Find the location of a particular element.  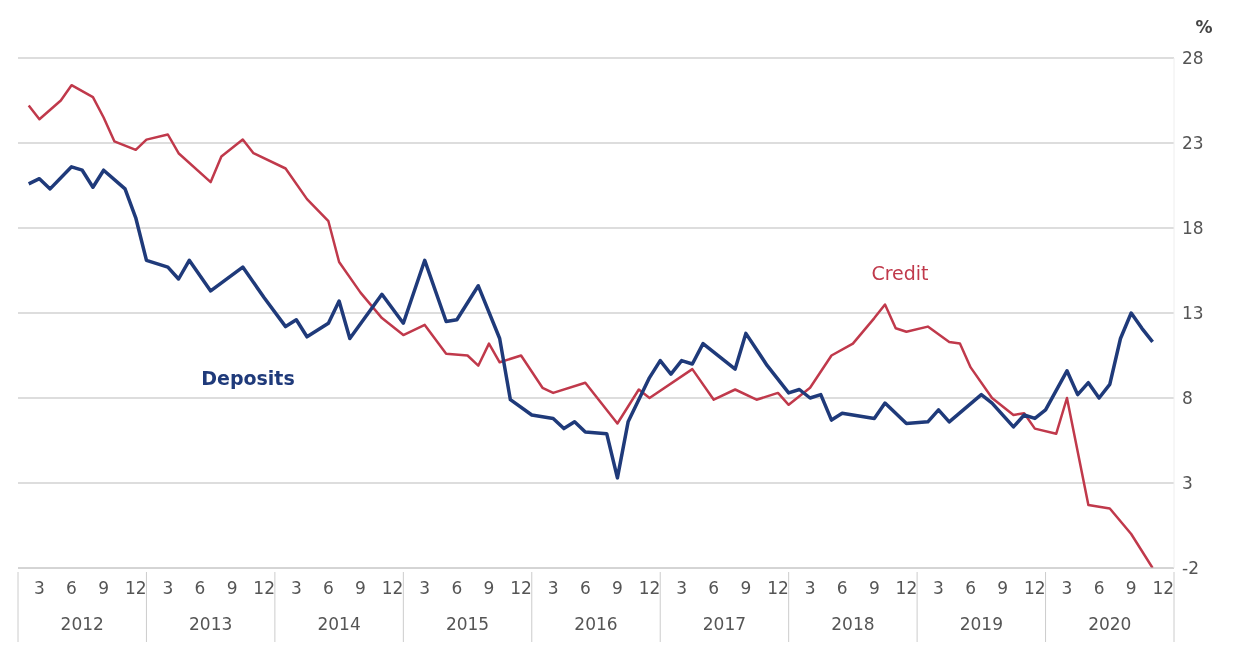

x2-tick-label: 2013 is located at coordinates (211, 624).